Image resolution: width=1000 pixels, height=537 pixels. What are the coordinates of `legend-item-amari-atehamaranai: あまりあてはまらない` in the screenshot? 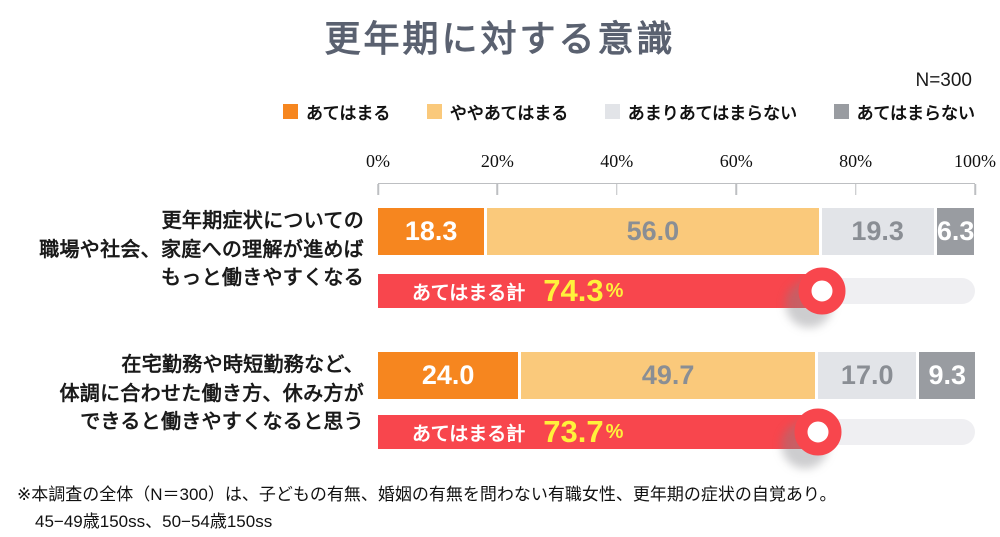 It's located at (701, 111).